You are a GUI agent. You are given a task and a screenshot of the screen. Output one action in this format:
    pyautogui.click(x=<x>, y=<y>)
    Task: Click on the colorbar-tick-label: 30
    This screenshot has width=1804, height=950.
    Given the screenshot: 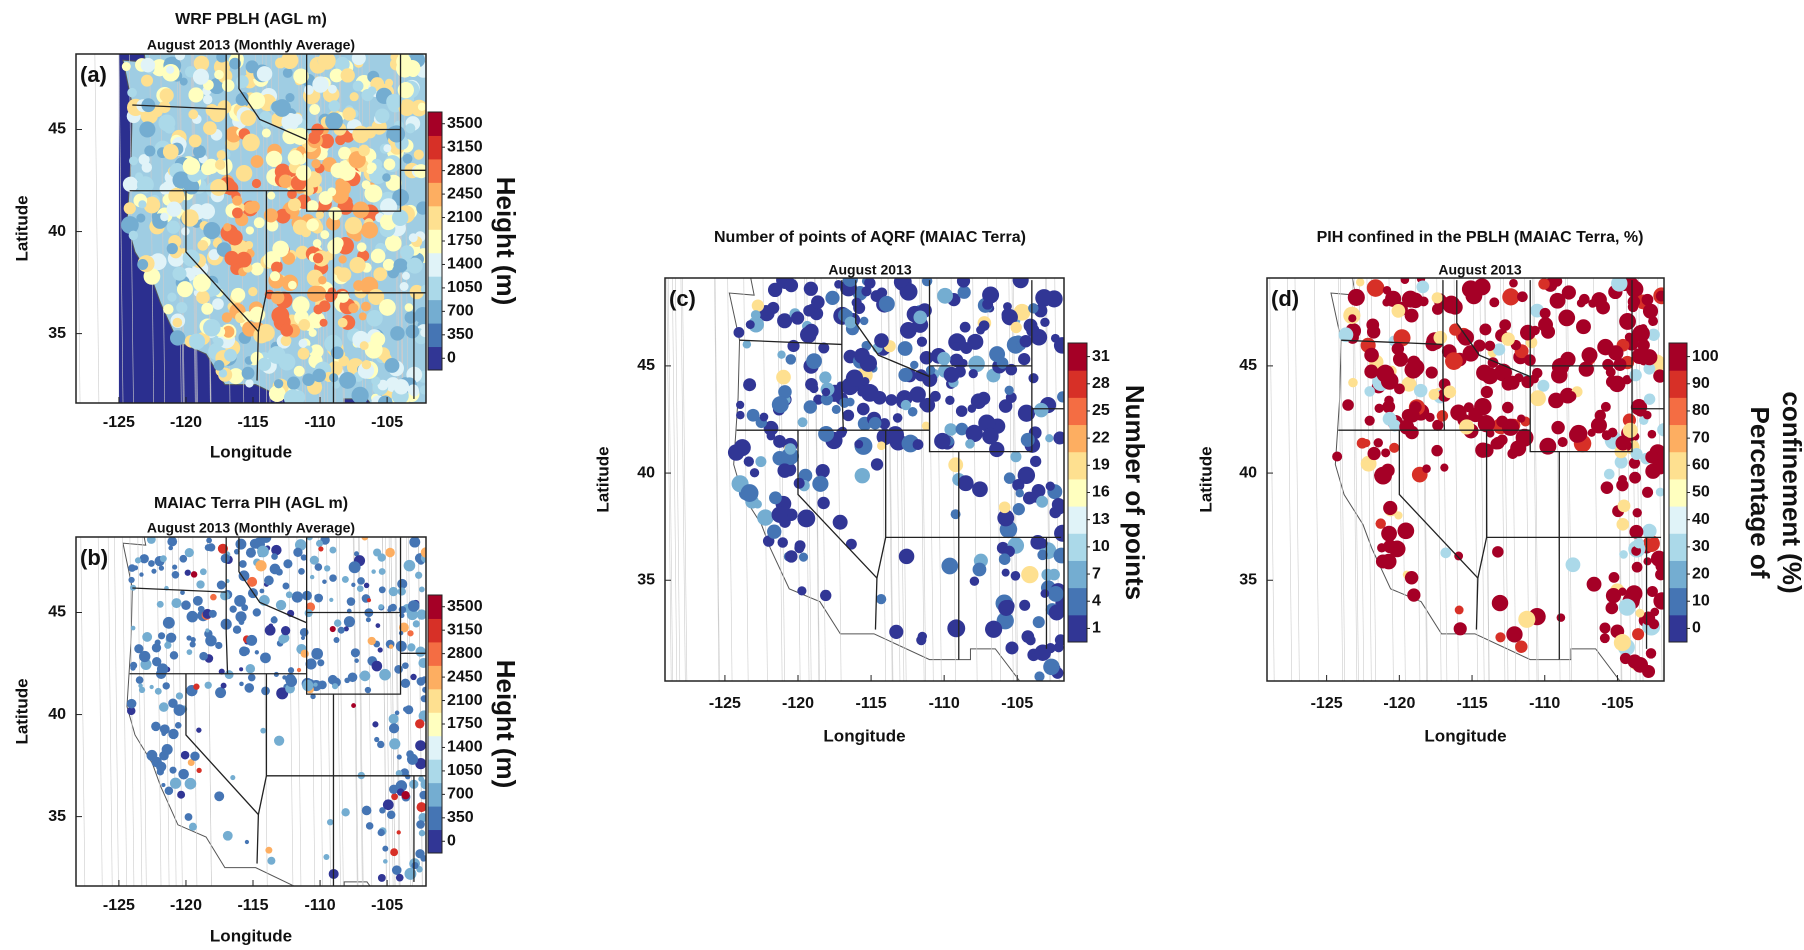 What is the action you would take?
    pyautogui.click(x=1701, y=546)
    